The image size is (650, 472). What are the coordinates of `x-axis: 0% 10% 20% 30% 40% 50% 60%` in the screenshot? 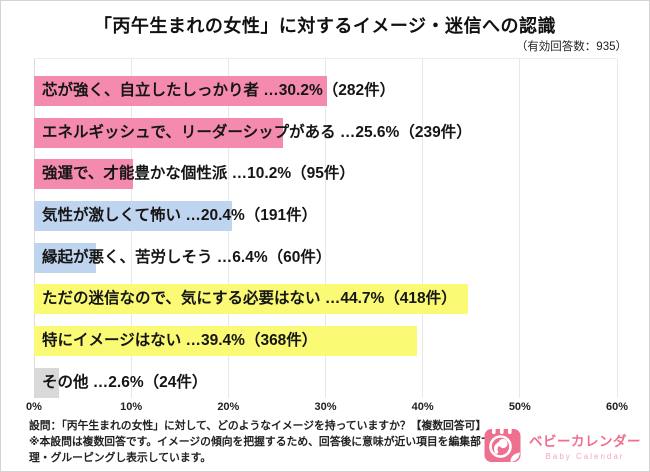 It's located at (327, 408).